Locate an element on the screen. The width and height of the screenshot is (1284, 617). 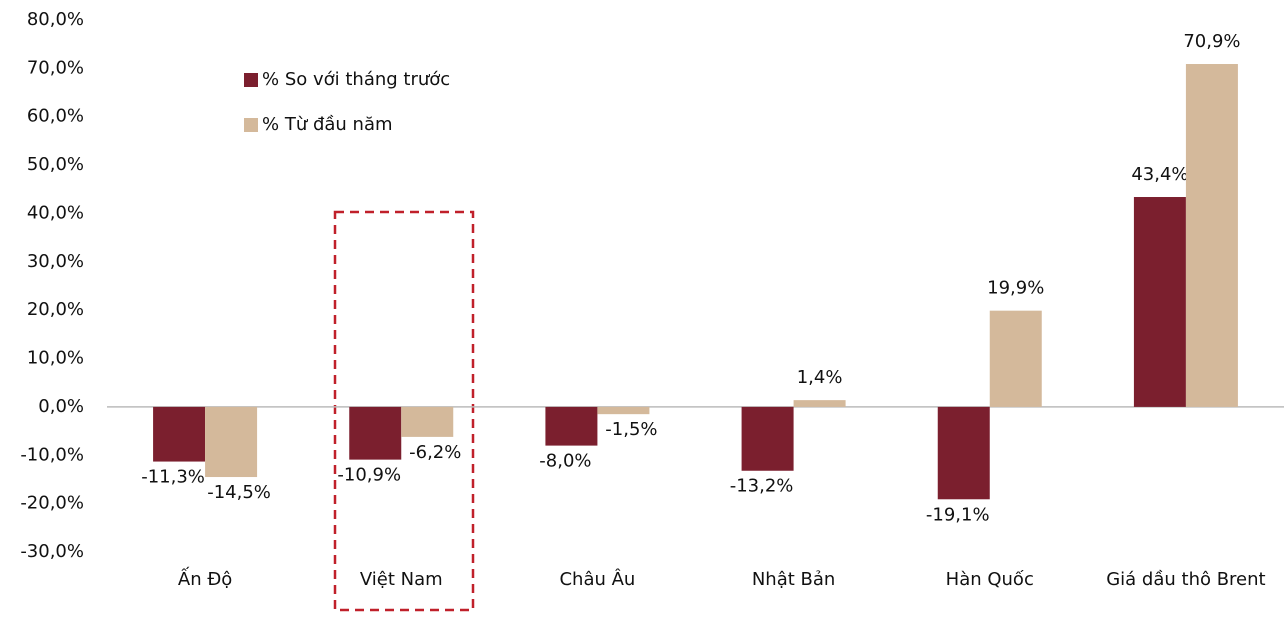
value-label: -14,5% is located at coordinates (239, 492).